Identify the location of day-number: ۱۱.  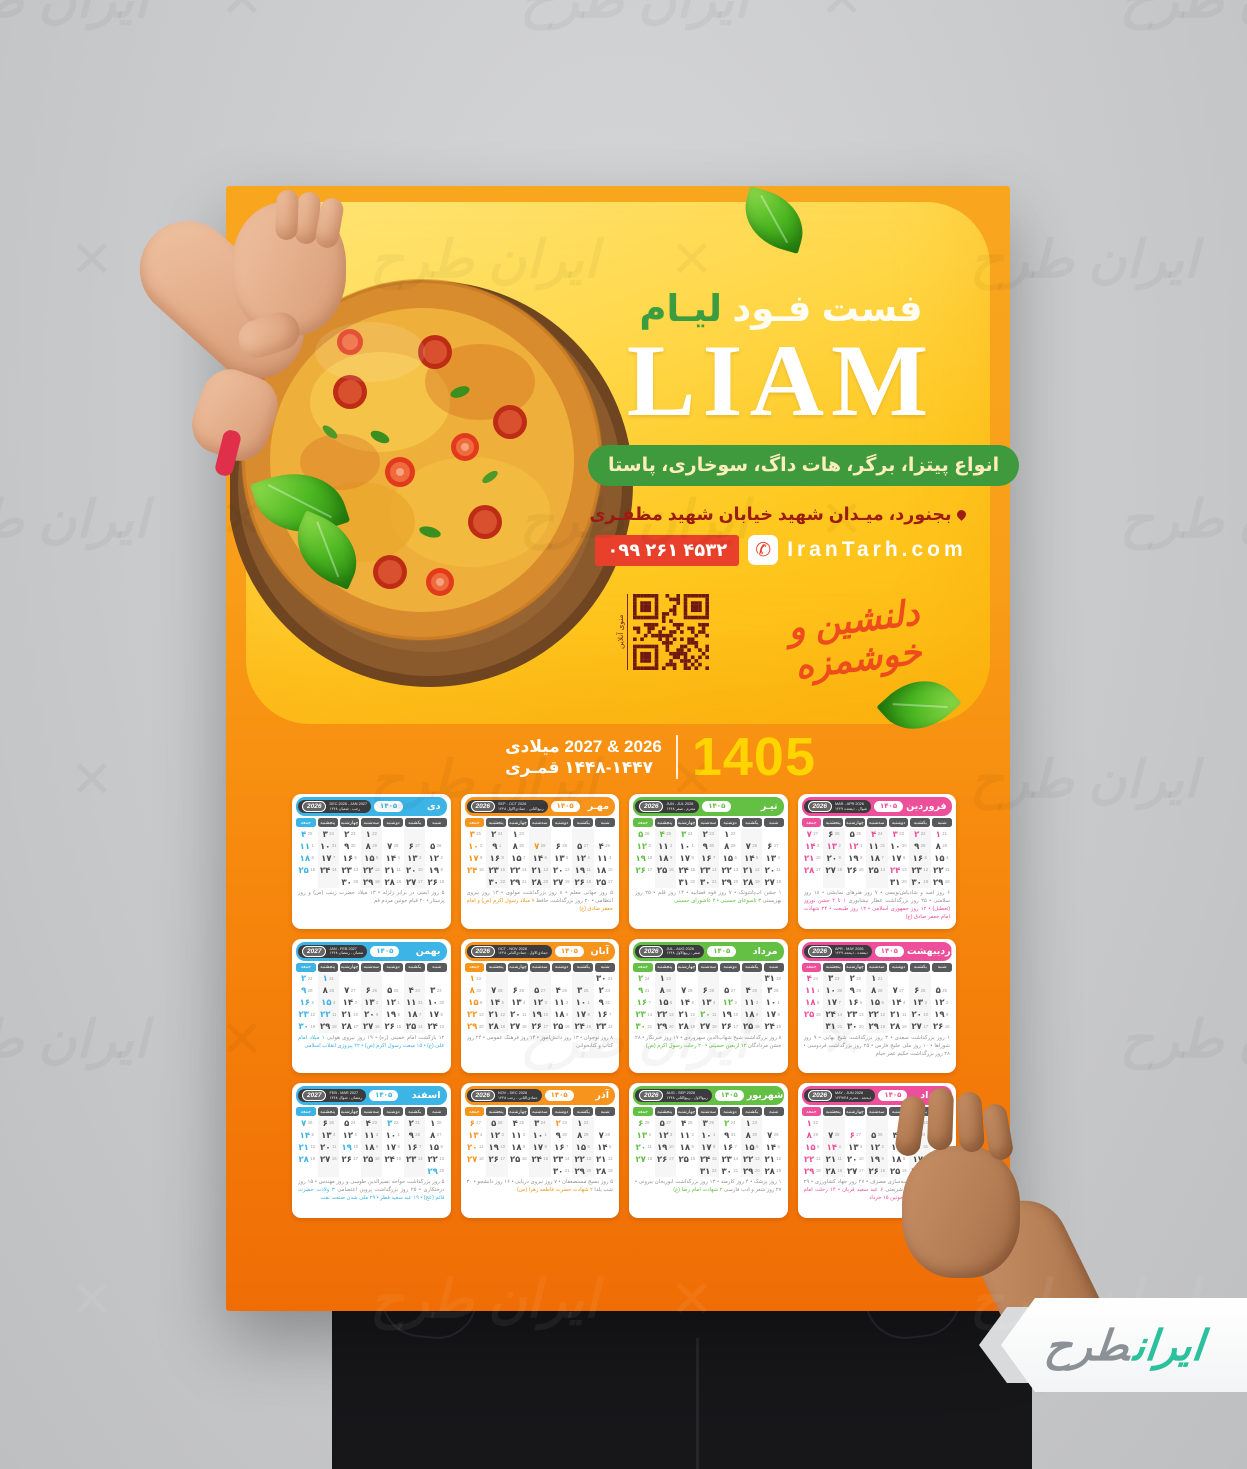
(559, 1002).